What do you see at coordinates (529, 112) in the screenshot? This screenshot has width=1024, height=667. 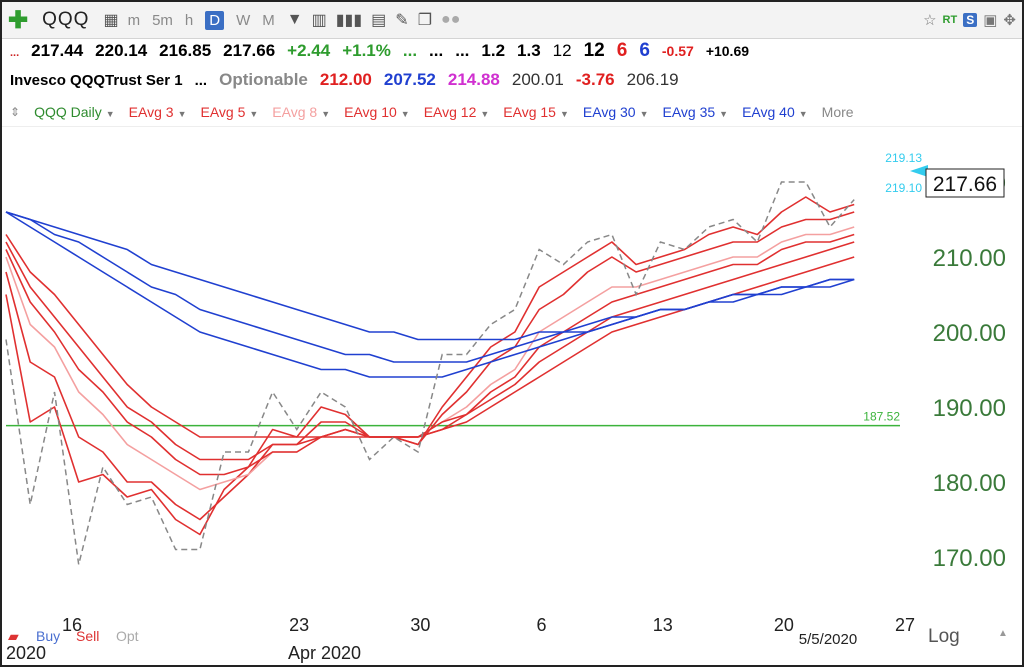 I see `indicator-label: EAvg 15` at bounding box center [529, 112].